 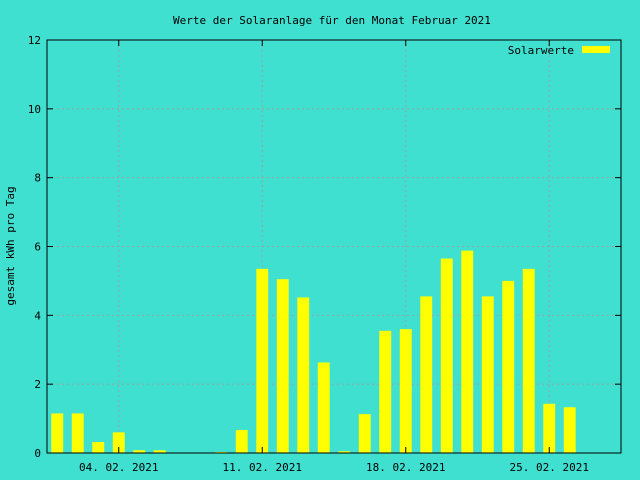 I want to click on y-tick-label: 4, so click(x=37, y=315).